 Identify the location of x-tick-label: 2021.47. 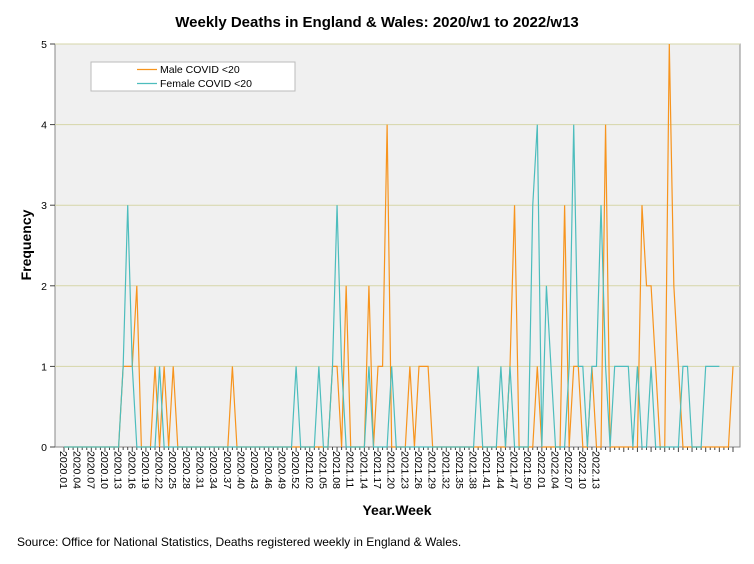
(514, 470).